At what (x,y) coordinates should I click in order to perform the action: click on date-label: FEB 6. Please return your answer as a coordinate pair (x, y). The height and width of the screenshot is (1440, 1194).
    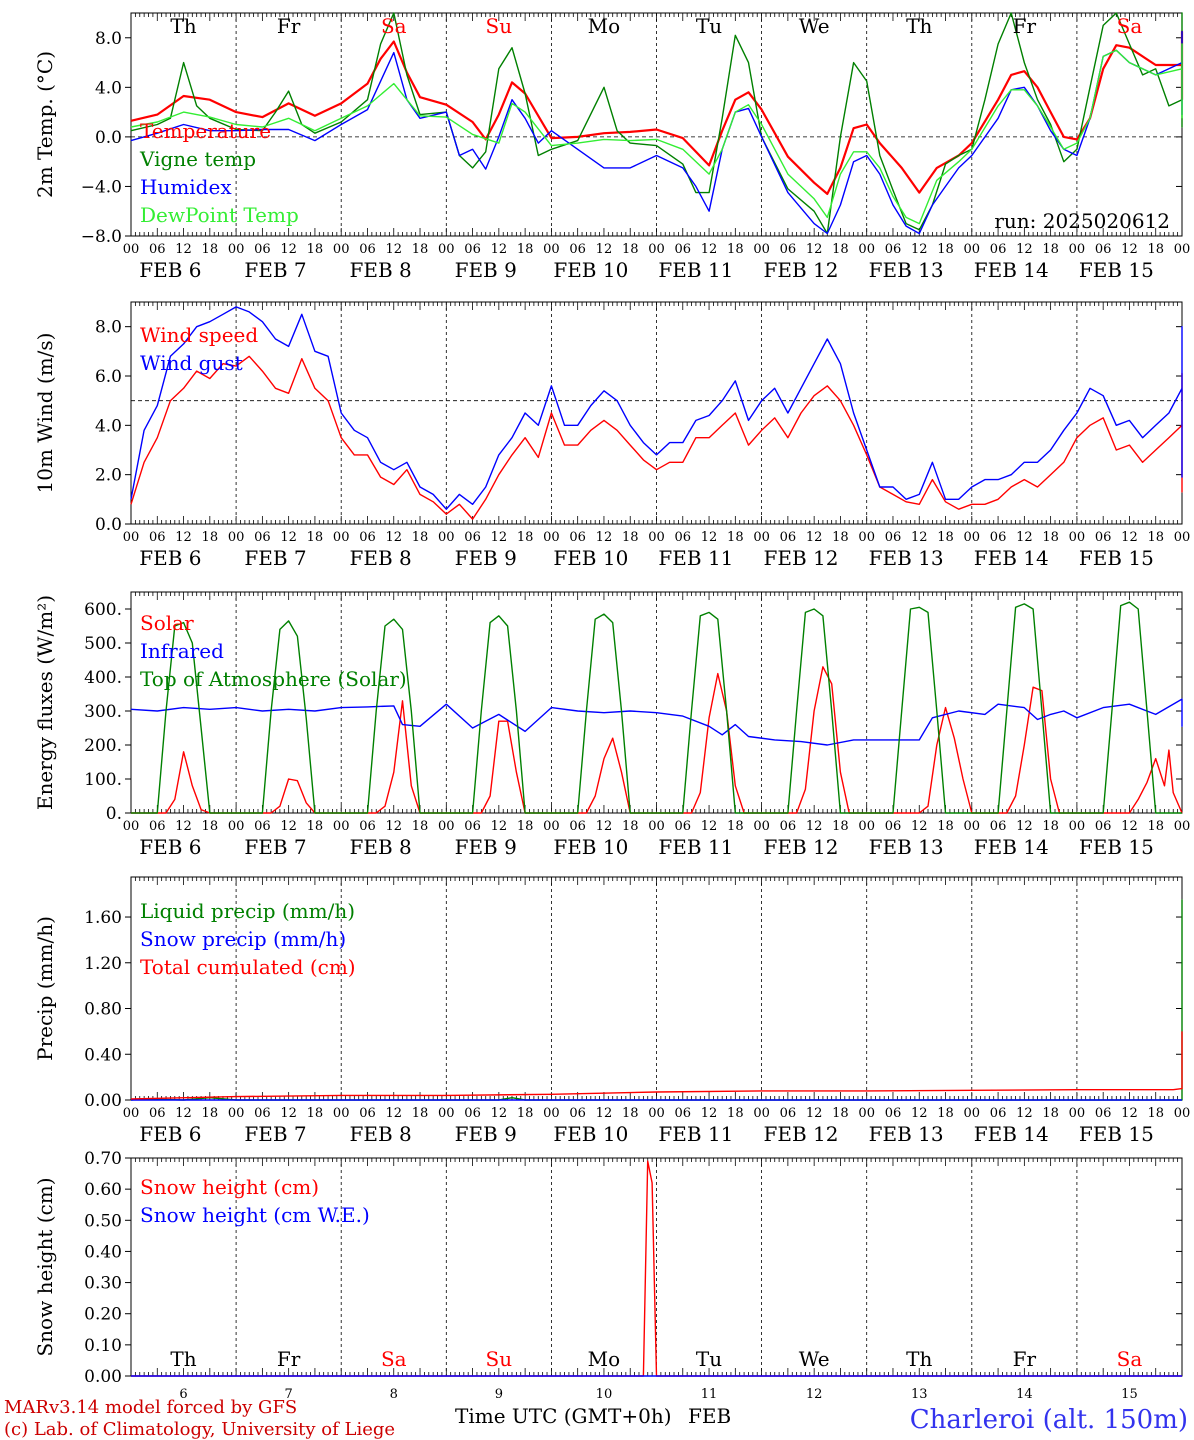
    Looking at the image, I should click on (170, 847).